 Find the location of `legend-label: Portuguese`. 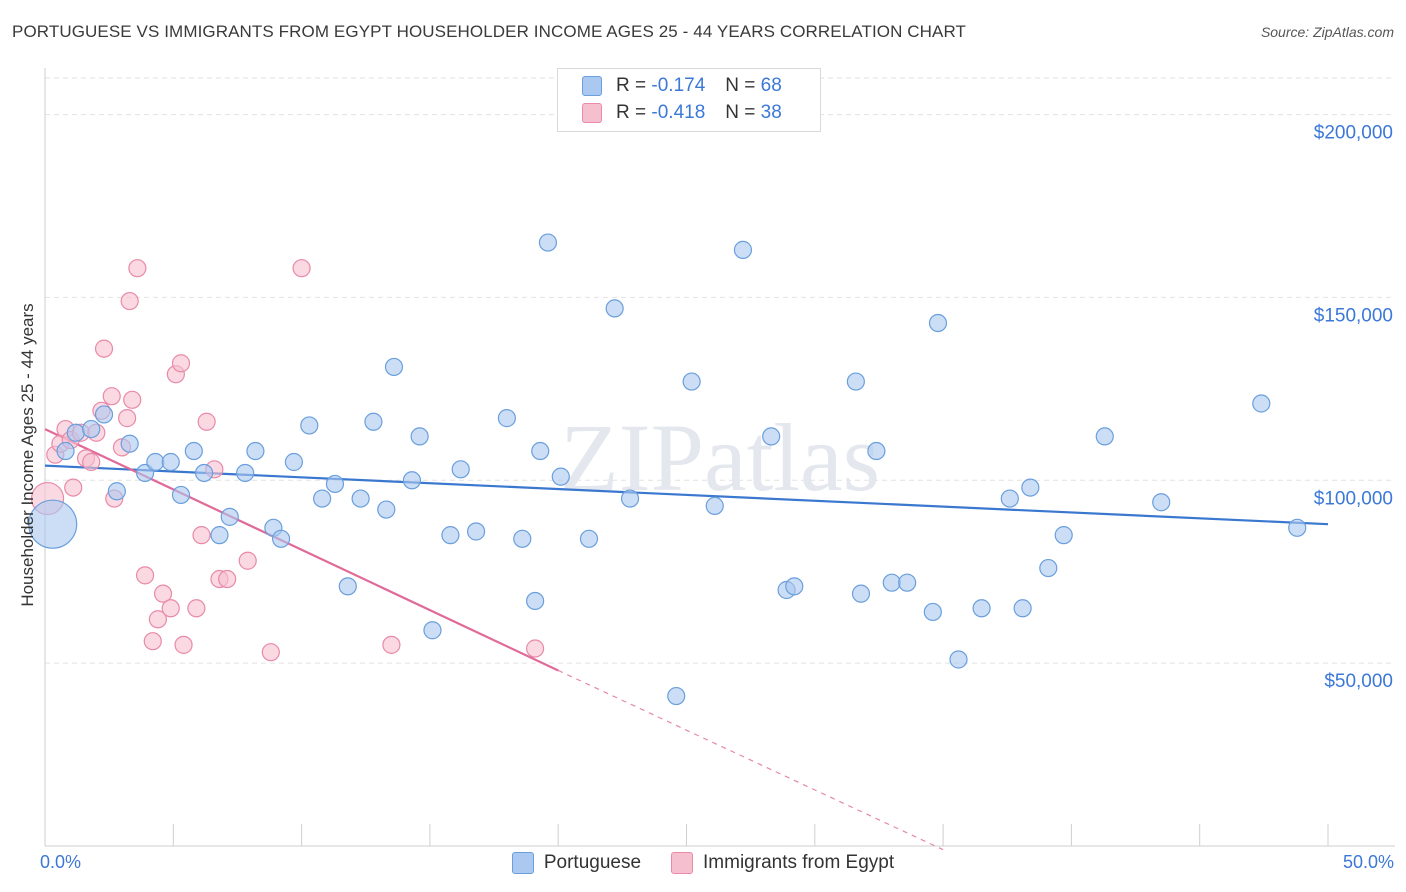

legend-label: Portuguese is located at coordinates (592, 862).